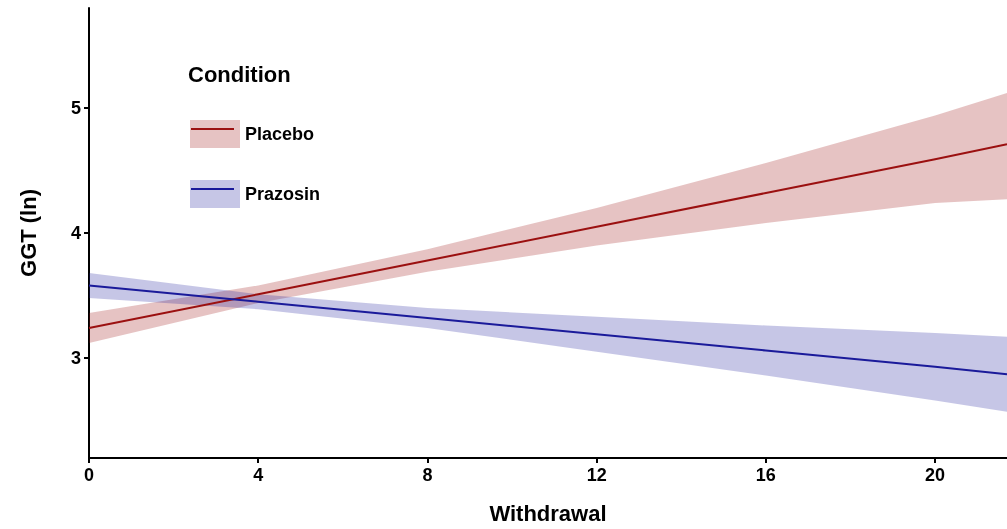  I want to click on y-axis-title: GGT (ln), so click(28, 233).